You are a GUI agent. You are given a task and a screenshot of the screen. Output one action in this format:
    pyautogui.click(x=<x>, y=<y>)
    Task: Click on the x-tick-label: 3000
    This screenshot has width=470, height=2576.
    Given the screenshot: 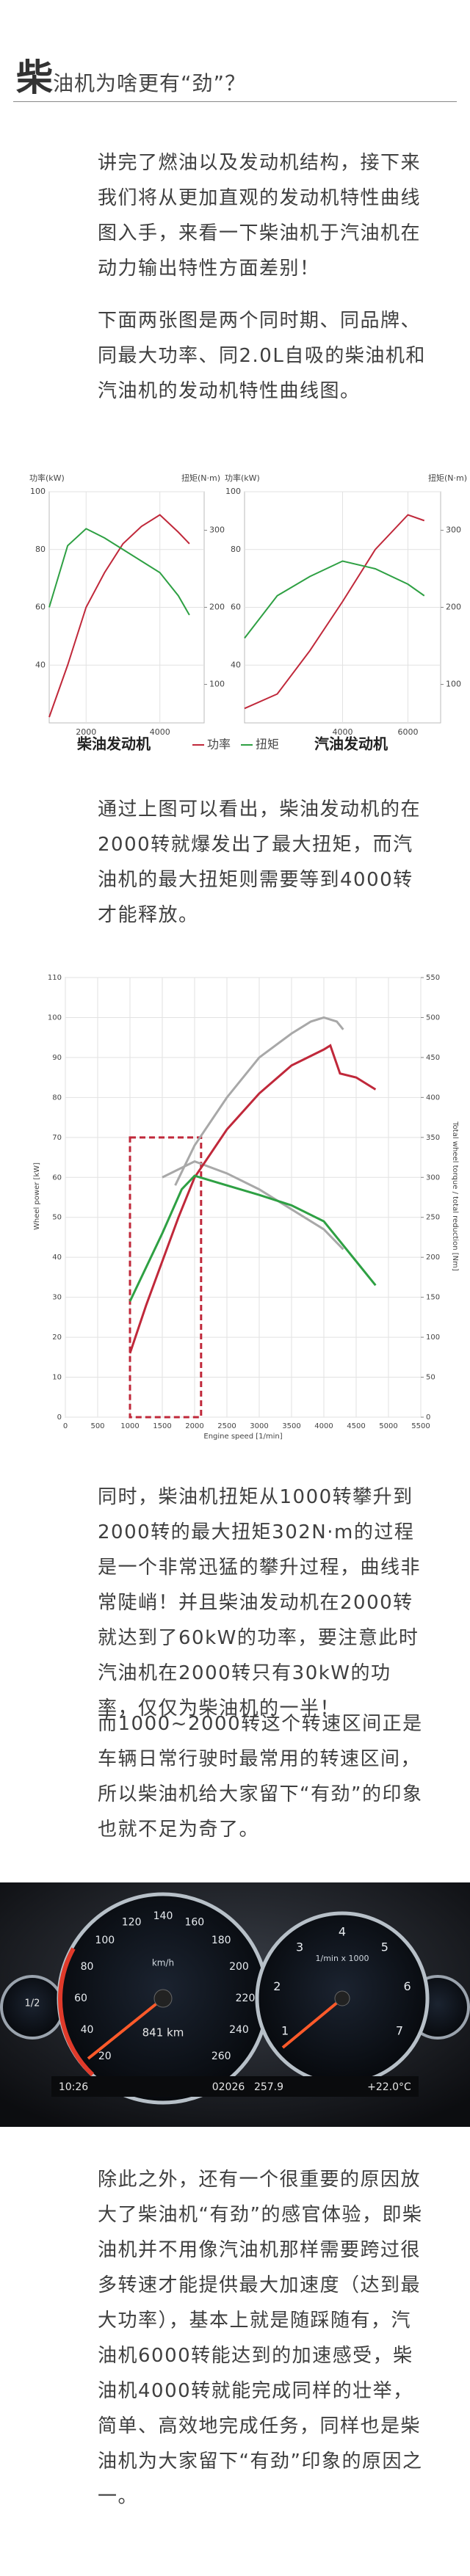 What is the action you would take?
    pyautogui.click(x=259, y=1426)
    